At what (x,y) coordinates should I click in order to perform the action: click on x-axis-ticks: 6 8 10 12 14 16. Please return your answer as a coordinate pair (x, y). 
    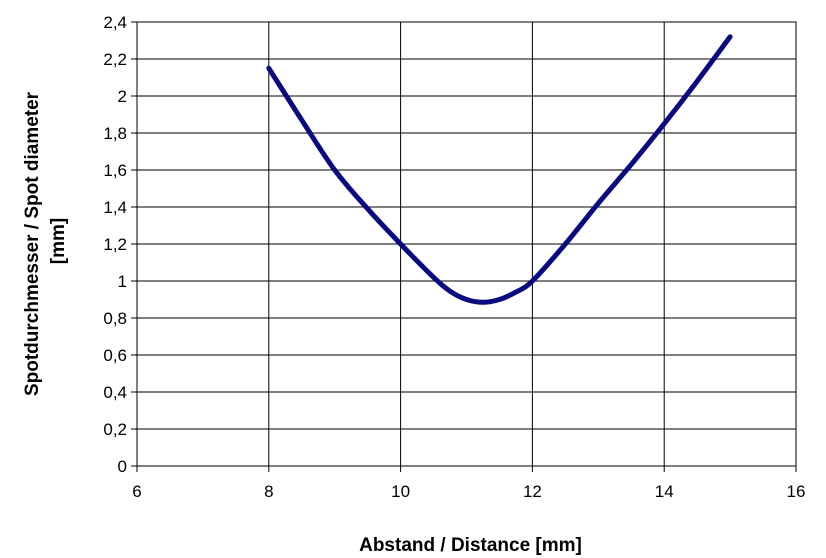
    Looking at the image, I should click on (468, 483).